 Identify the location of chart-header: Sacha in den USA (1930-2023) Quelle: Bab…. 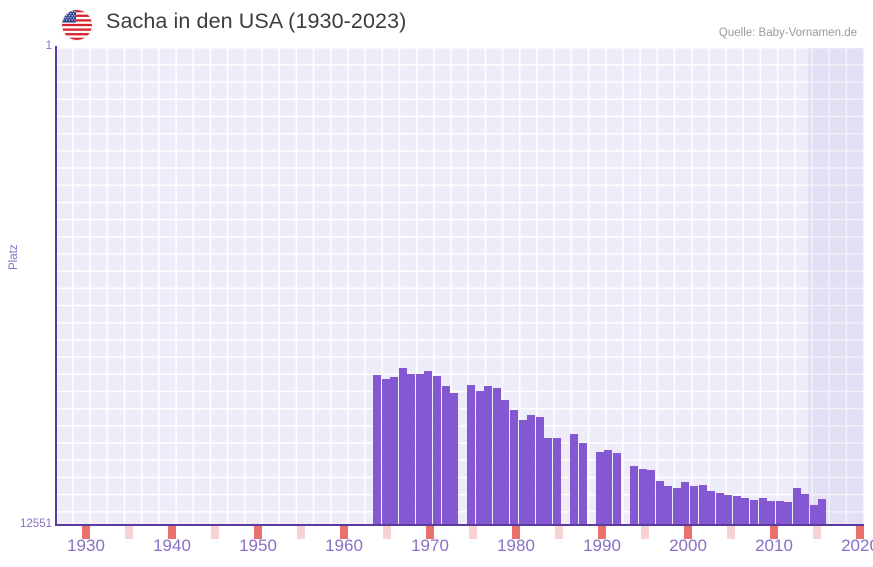
(436, 23).